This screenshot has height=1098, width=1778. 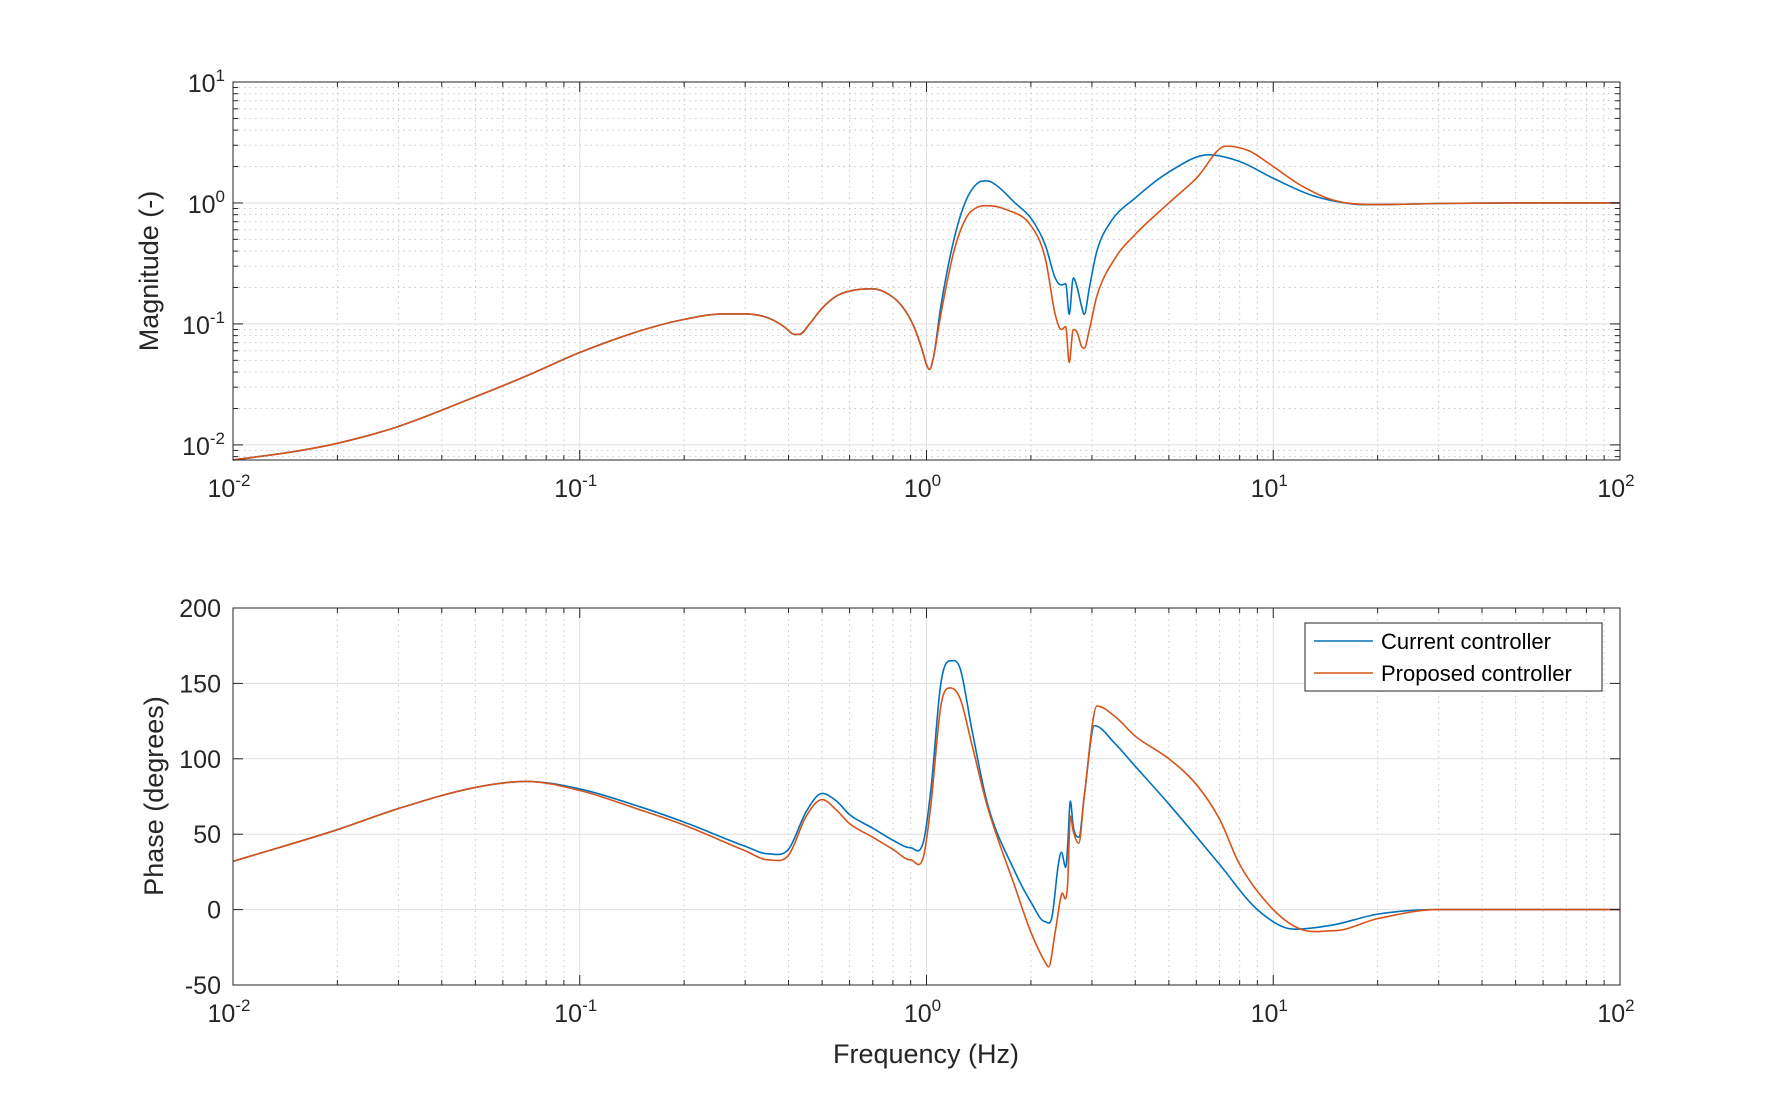 I want to click on legend-label-current: Current controller, so click(x=1466, y=641).